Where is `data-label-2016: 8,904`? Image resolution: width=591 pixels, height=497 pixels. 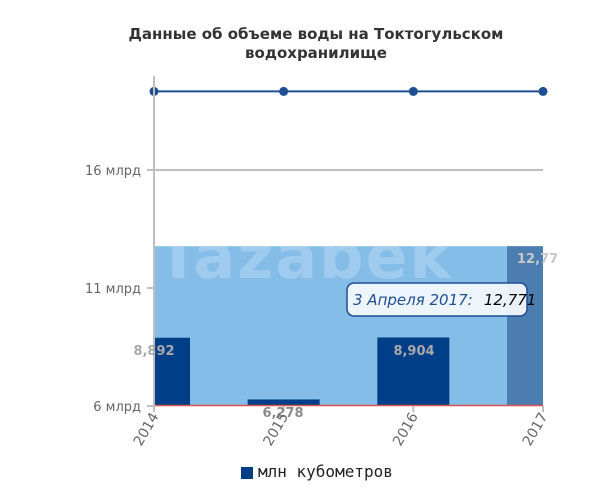 data-label-2016: 8,904 is located at coordinates (413, 351).